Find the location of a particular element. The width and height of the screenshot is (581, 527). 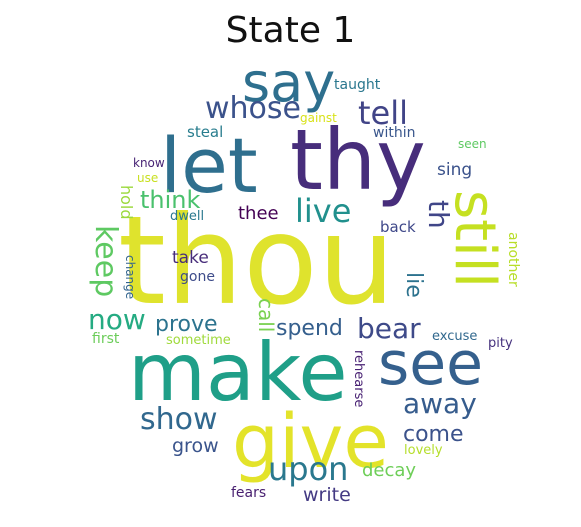

word-live: live is located at coordinates (323, 211).